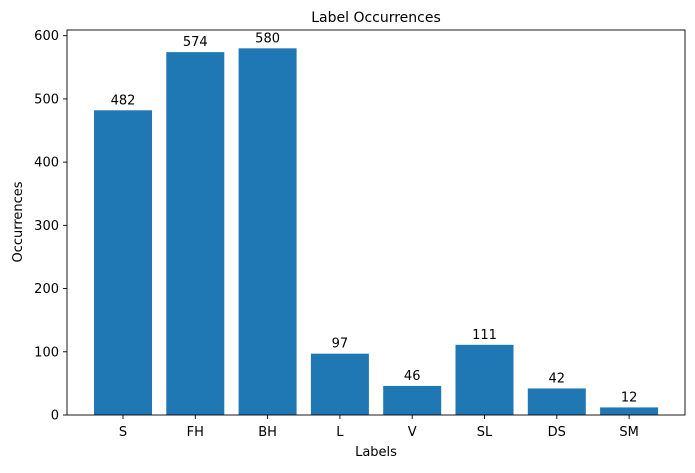 This screenshot has height=473, width=695. What do you see at coordinates (379, 427) in the screenshot?
I see `x-axis: S FH BH L V SL DS SM` at bounding box center [379, 427].